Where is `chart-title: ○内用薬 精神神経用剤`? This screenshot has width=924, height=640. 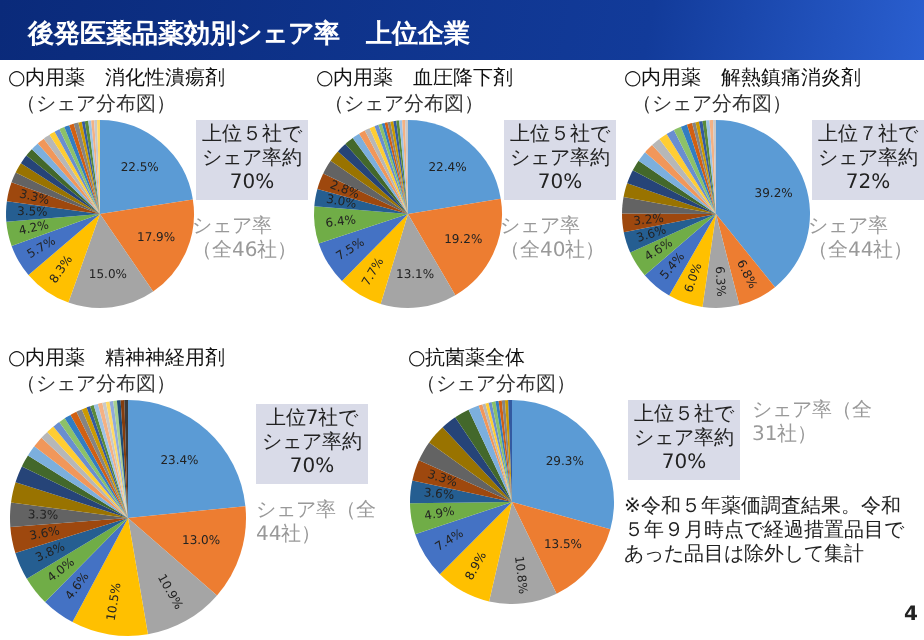
chart-title: ○内用薬 精神神経用剤 is located at coordinates (117, 358).